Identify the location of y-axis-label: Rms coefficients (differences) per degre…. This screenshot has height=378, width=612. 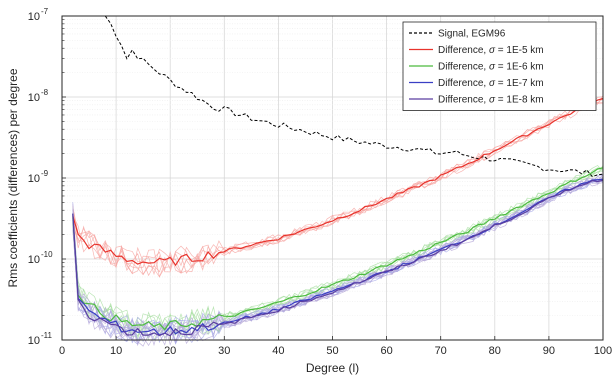
(13, 177).